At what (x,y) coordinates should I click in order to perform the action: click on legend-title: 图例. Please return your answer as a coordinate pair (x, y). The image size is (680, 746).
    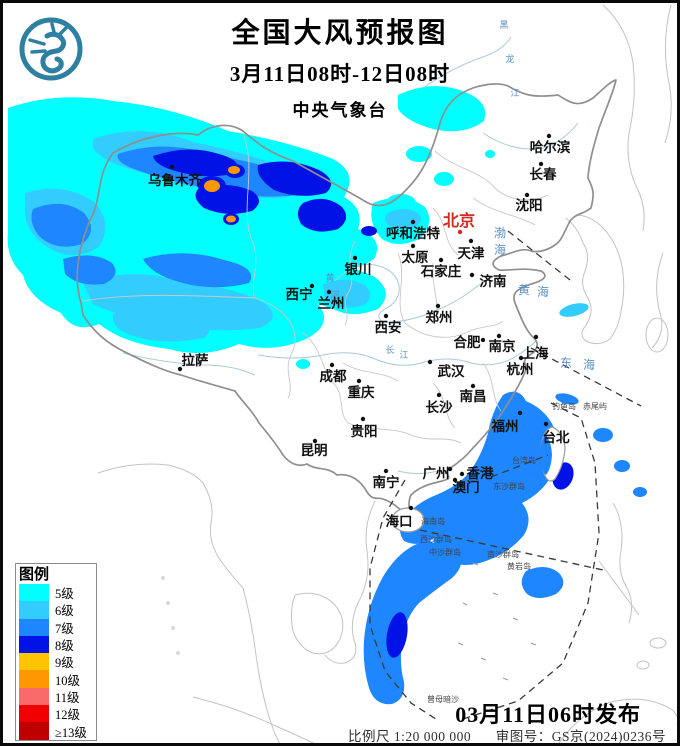
    Looking at the image, I should click on (34, 575).